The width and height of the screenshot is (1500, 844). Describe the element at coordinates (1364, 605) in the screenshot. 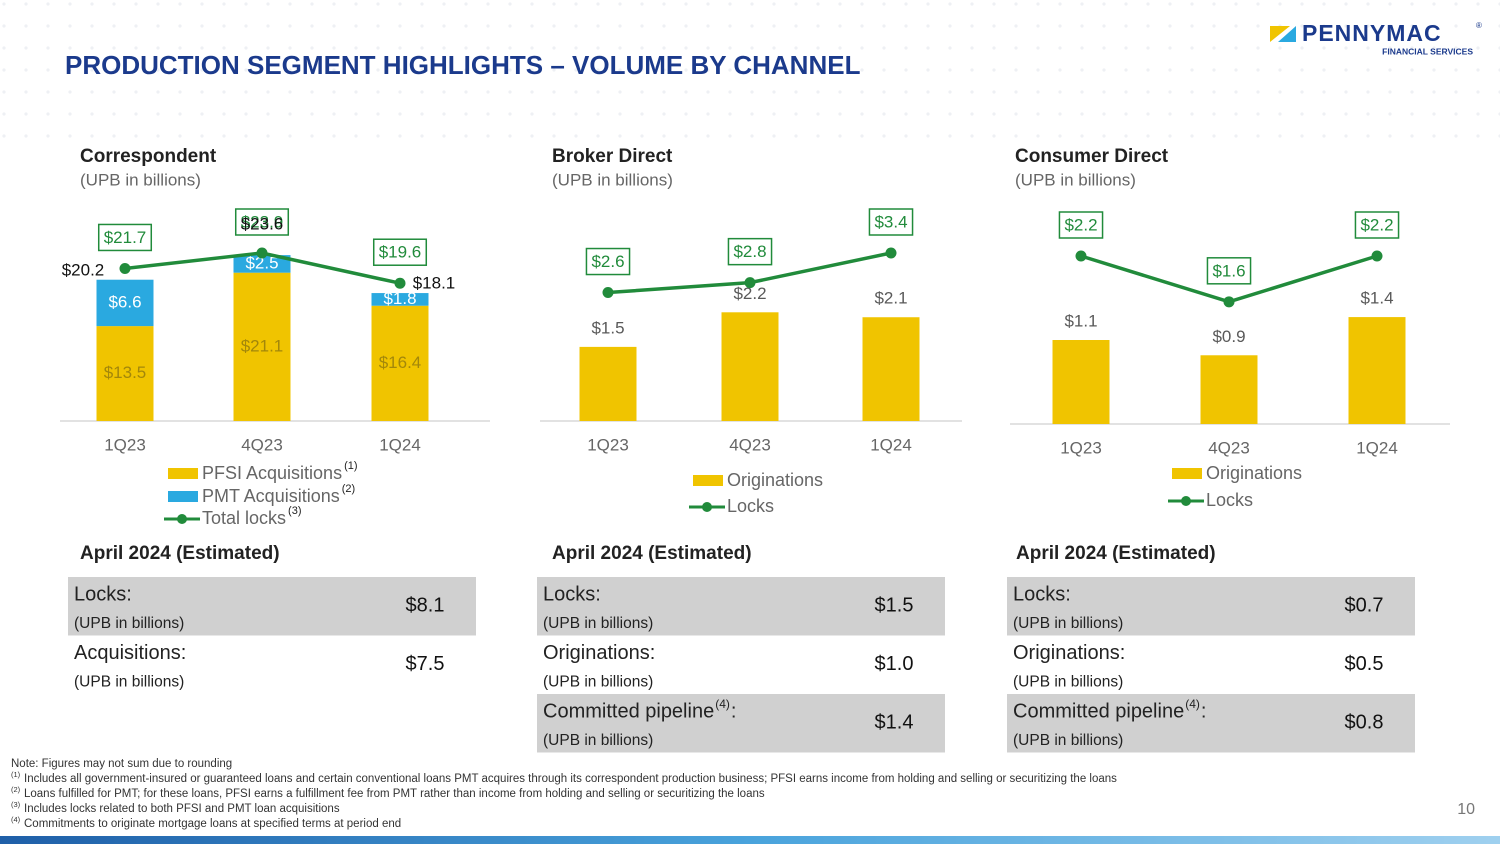

I see `row-value: $0.7` at that location.